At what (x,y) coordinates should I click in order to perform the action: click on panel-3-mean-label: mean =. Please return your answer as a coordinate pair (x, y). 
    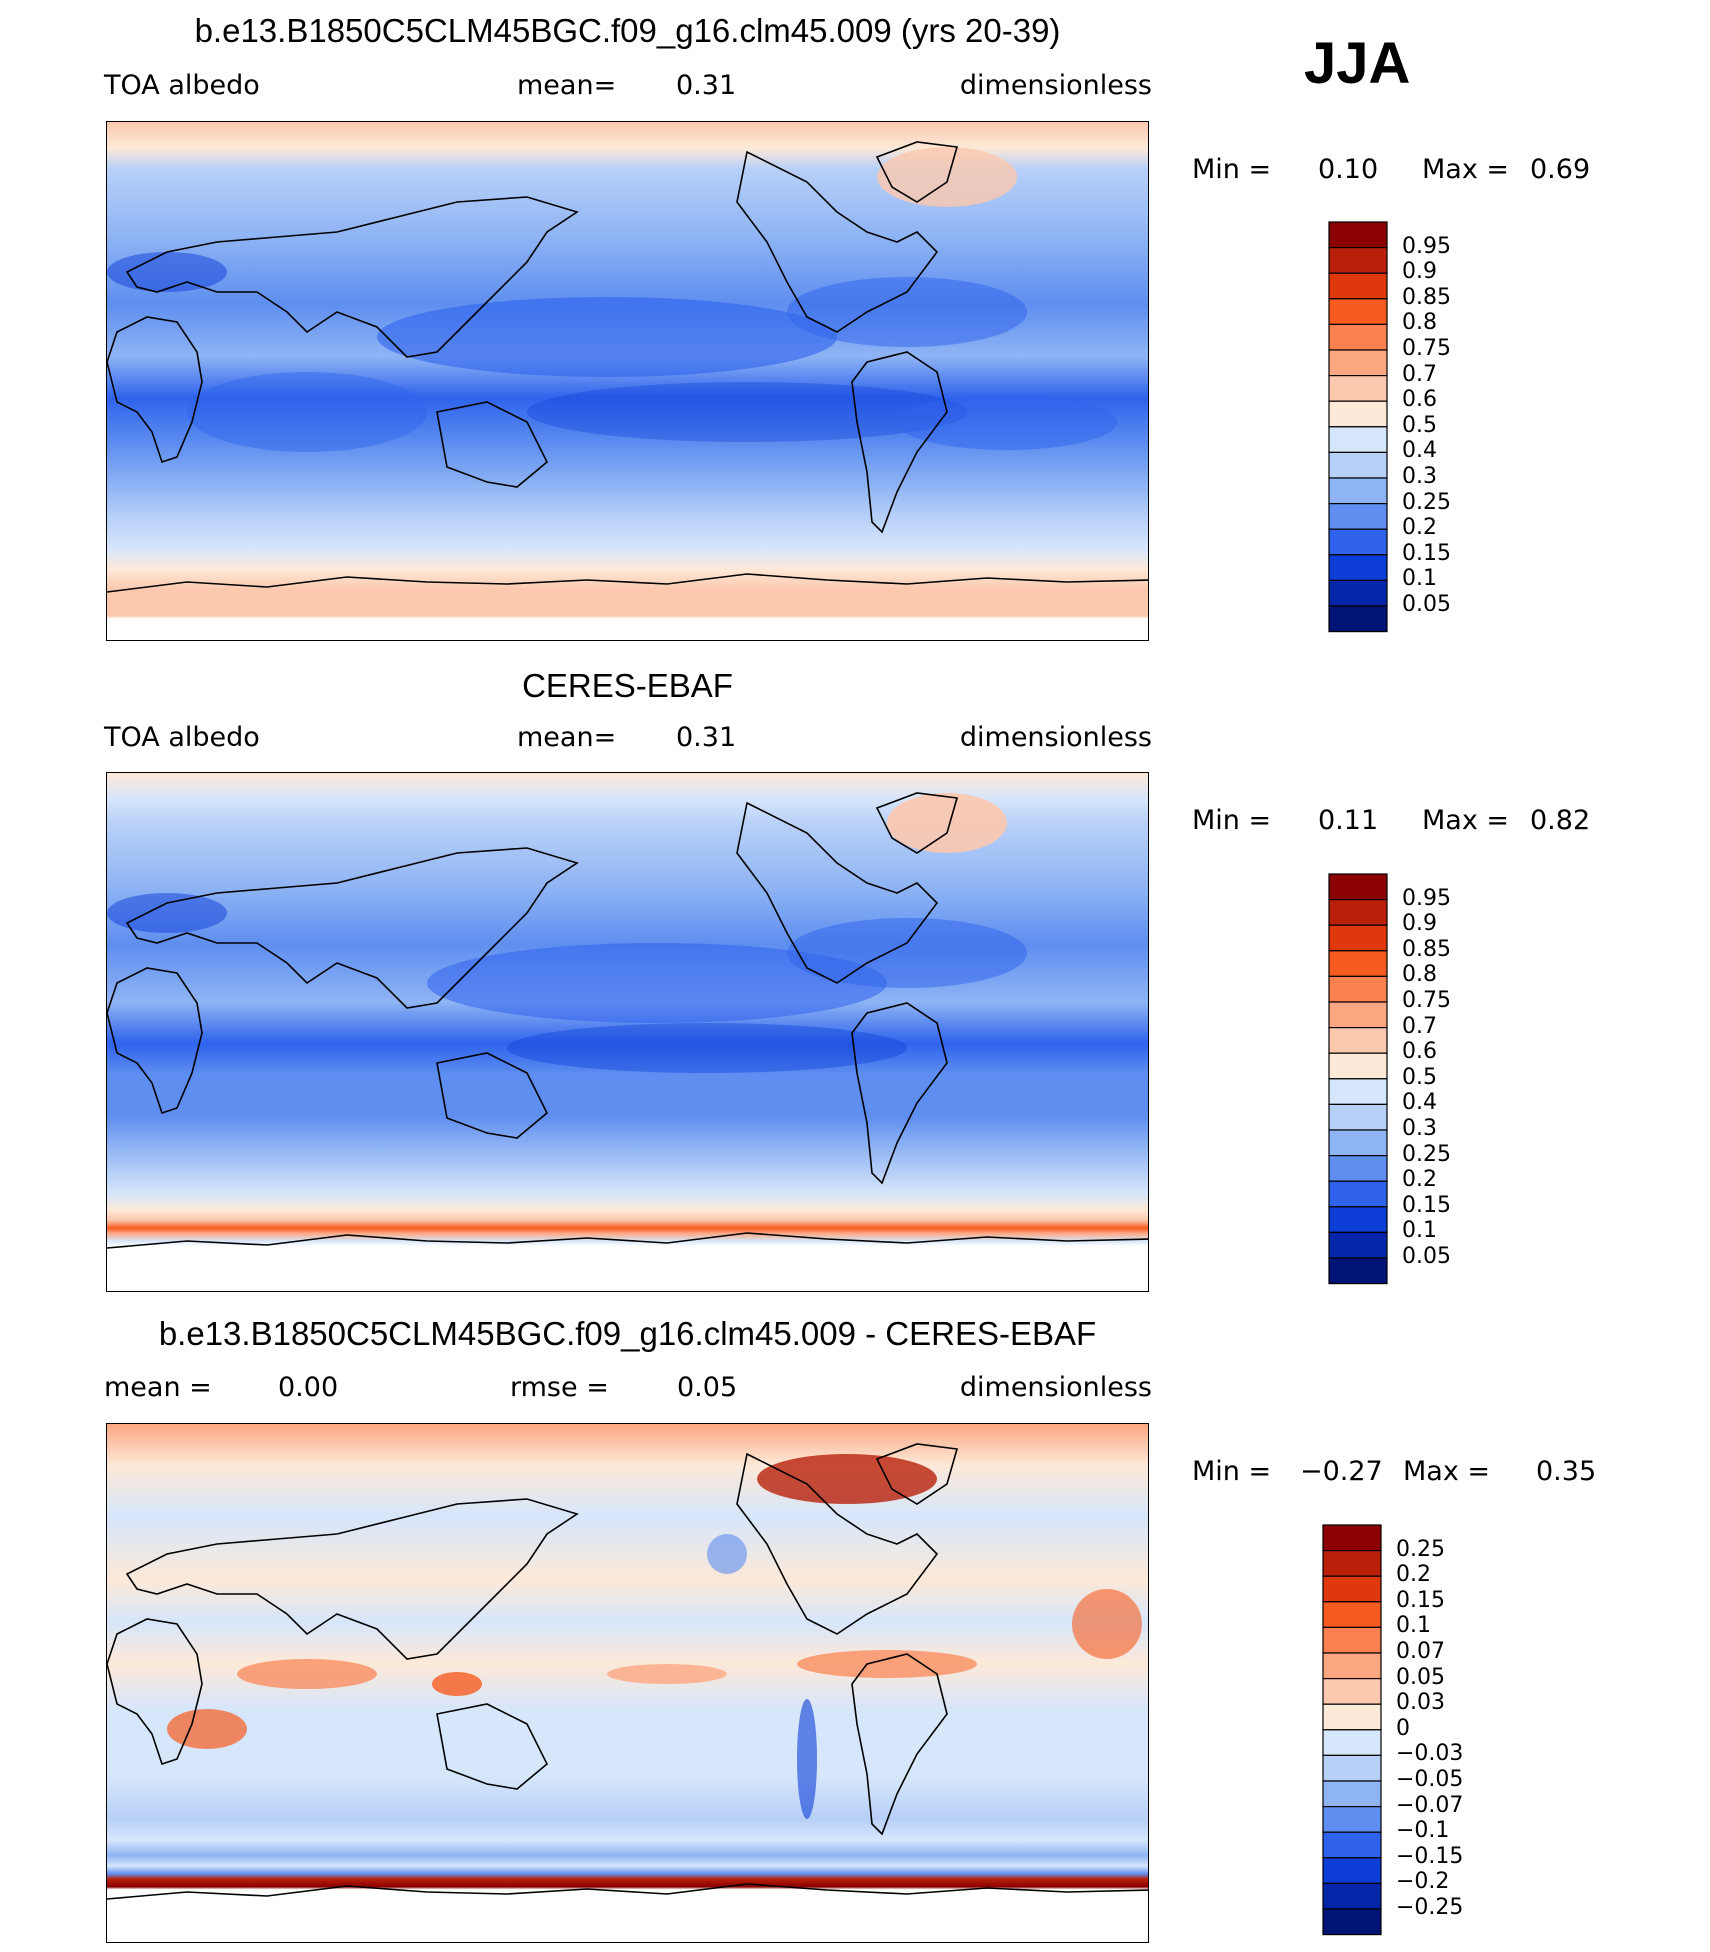
    Looking at the image, I should click on (158, 1387).